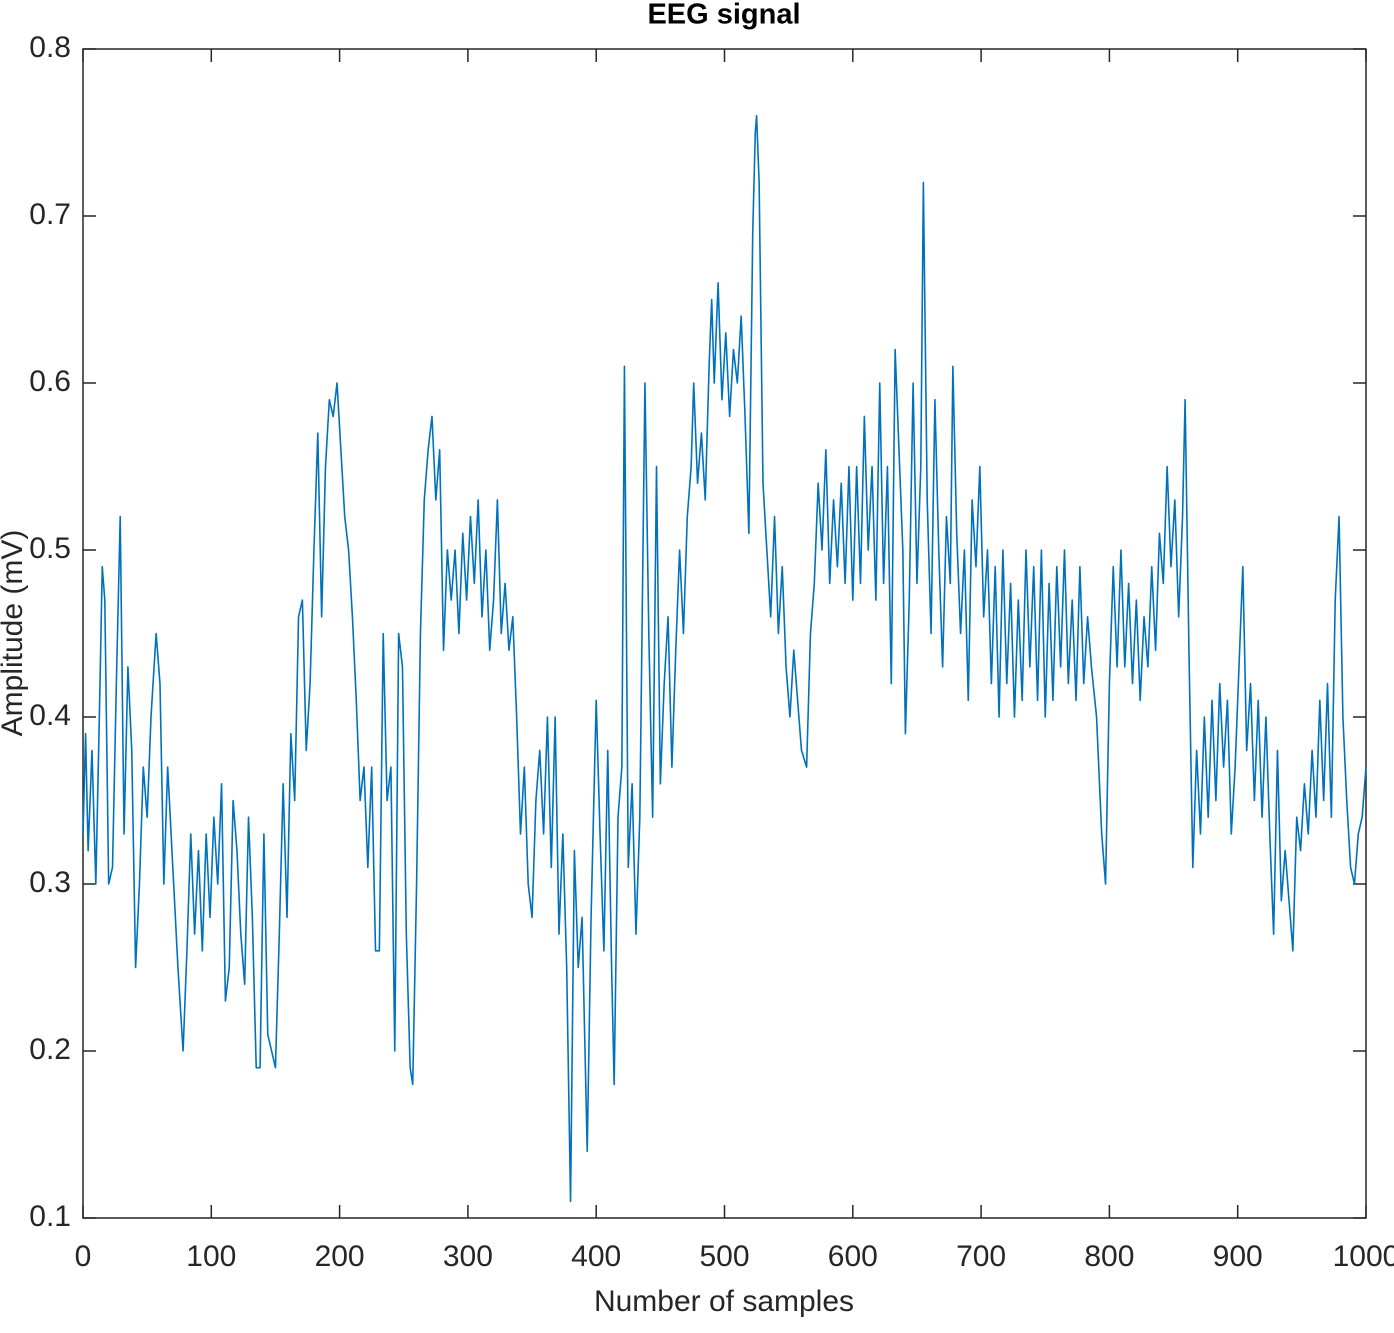 Image resolution: width=1394 pixels, height=1333 pixels. I want to click on y-tick-label: 0.2, so click(50, 1049).